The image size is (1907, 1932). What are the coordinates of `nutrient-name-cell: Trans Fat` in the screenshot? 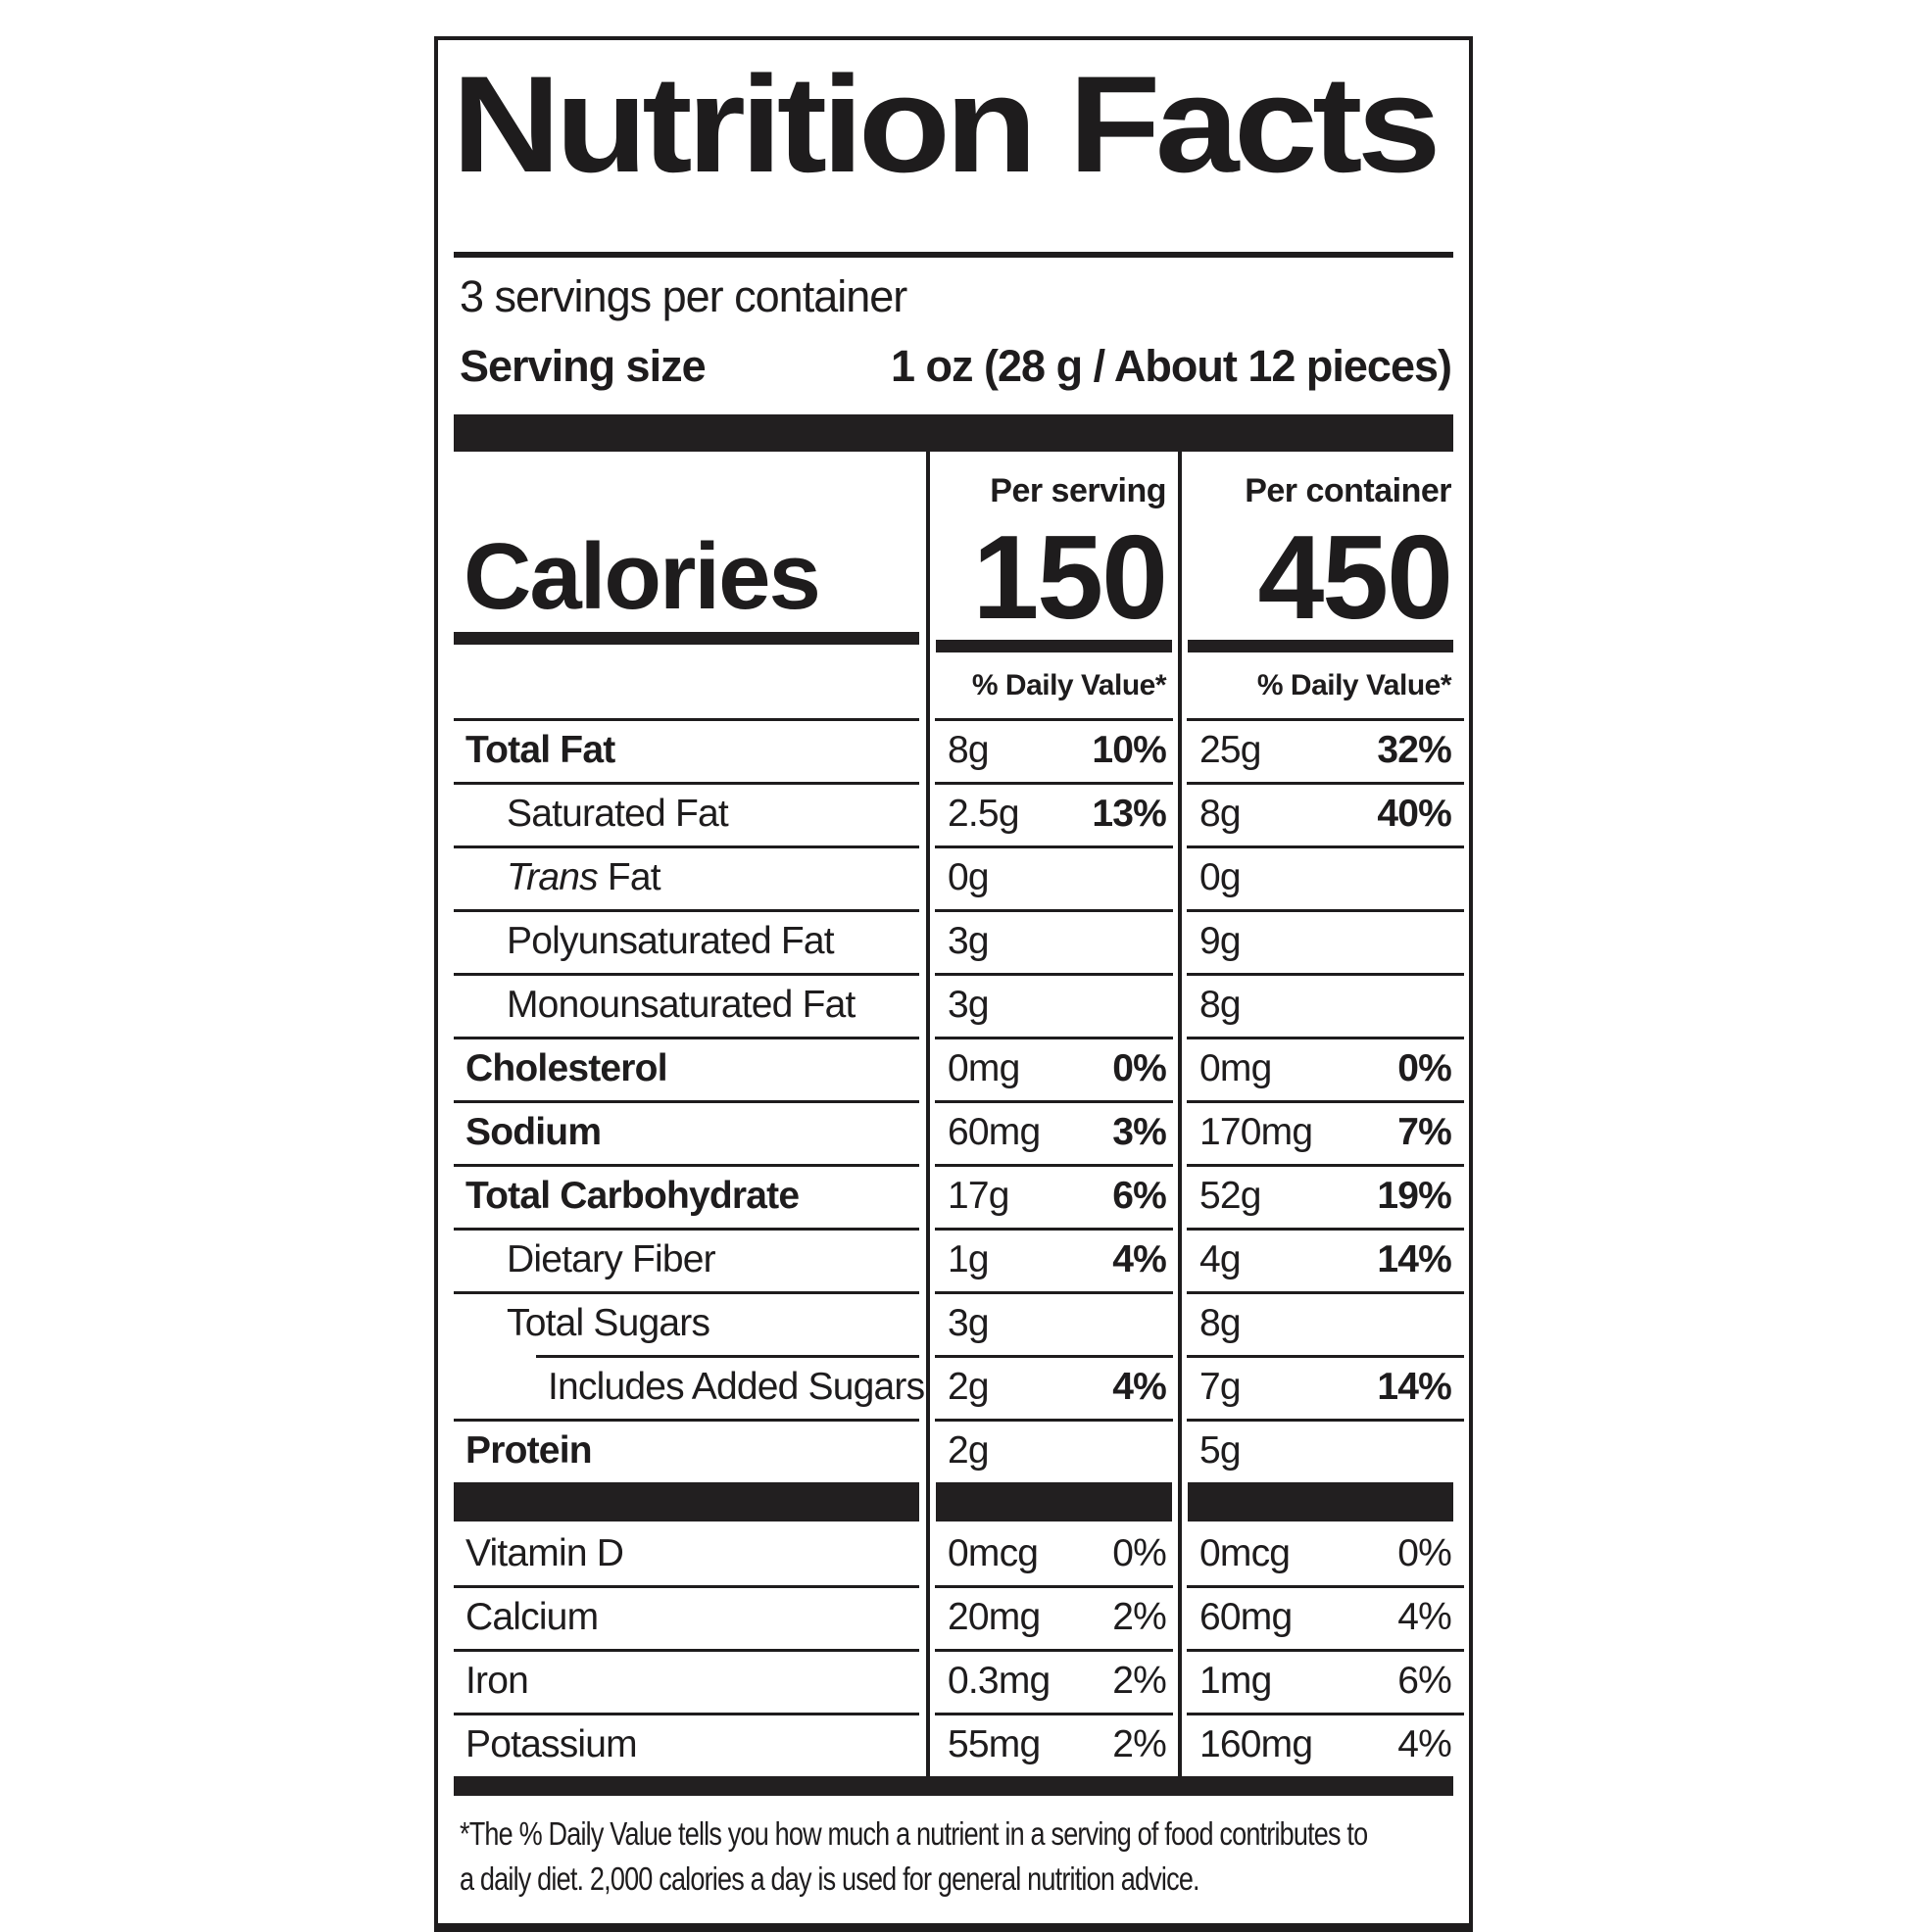 It's located at (682, 877).